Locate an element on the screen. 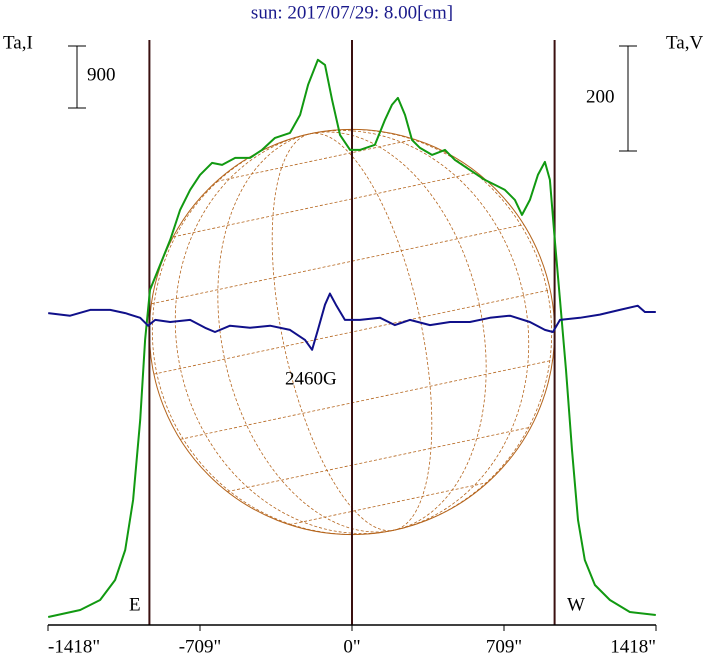 This screenshot has height=662, width=708. x-tick-label: 1418" is located at coordinates (633, 646).